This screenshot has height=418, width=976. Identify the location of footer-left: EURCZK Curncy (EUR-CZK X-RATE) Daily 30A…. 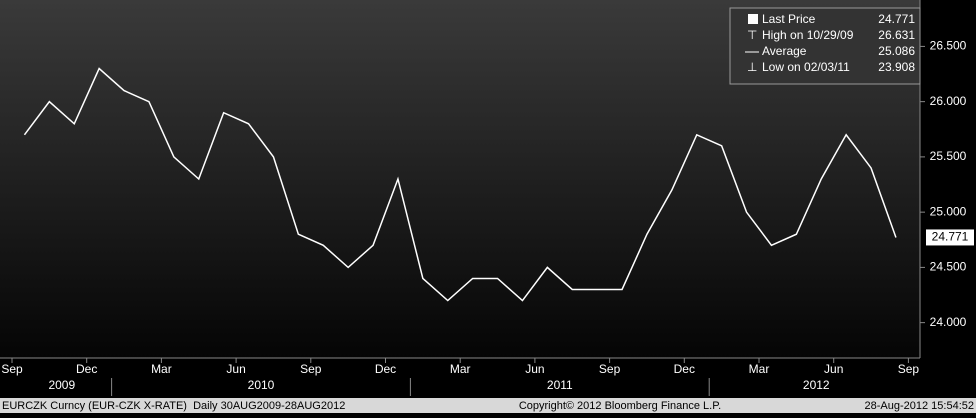
(173, 406).